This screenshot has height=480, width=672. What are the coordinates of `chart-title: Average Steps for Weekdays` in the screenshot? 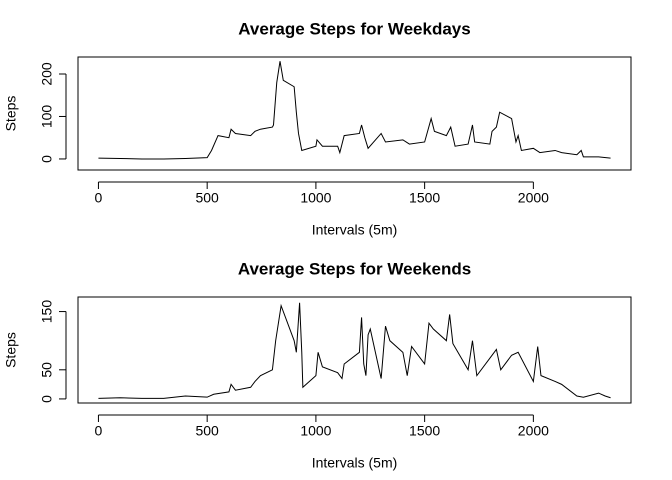 It's located at (354, 28).